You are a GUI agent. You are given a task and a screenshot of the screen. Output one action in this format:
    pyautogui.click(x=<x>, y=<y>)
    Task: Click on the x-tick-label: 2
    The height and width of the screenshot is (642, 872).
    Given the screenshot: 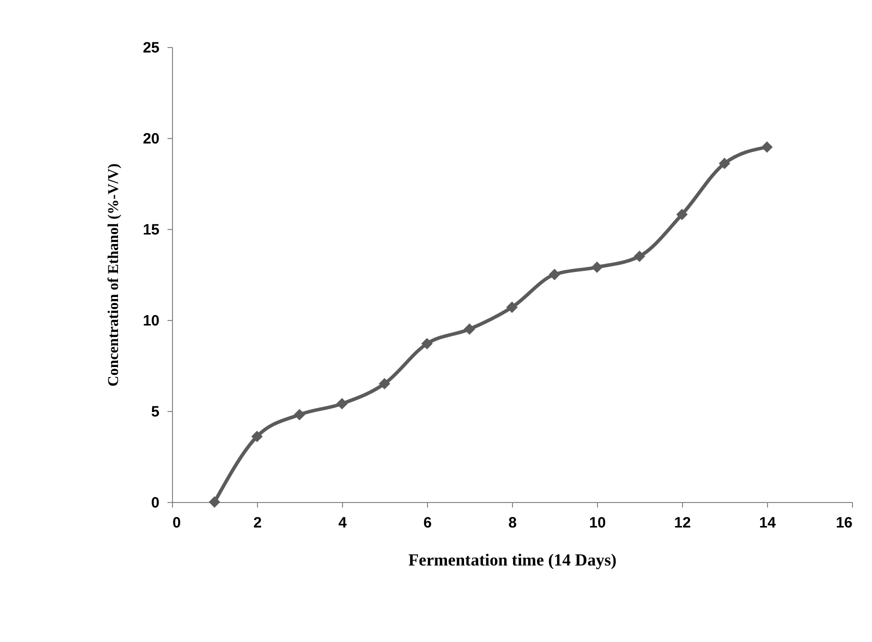 What is the action you would take?
    pyautogui.click(x=257, y=523)
    